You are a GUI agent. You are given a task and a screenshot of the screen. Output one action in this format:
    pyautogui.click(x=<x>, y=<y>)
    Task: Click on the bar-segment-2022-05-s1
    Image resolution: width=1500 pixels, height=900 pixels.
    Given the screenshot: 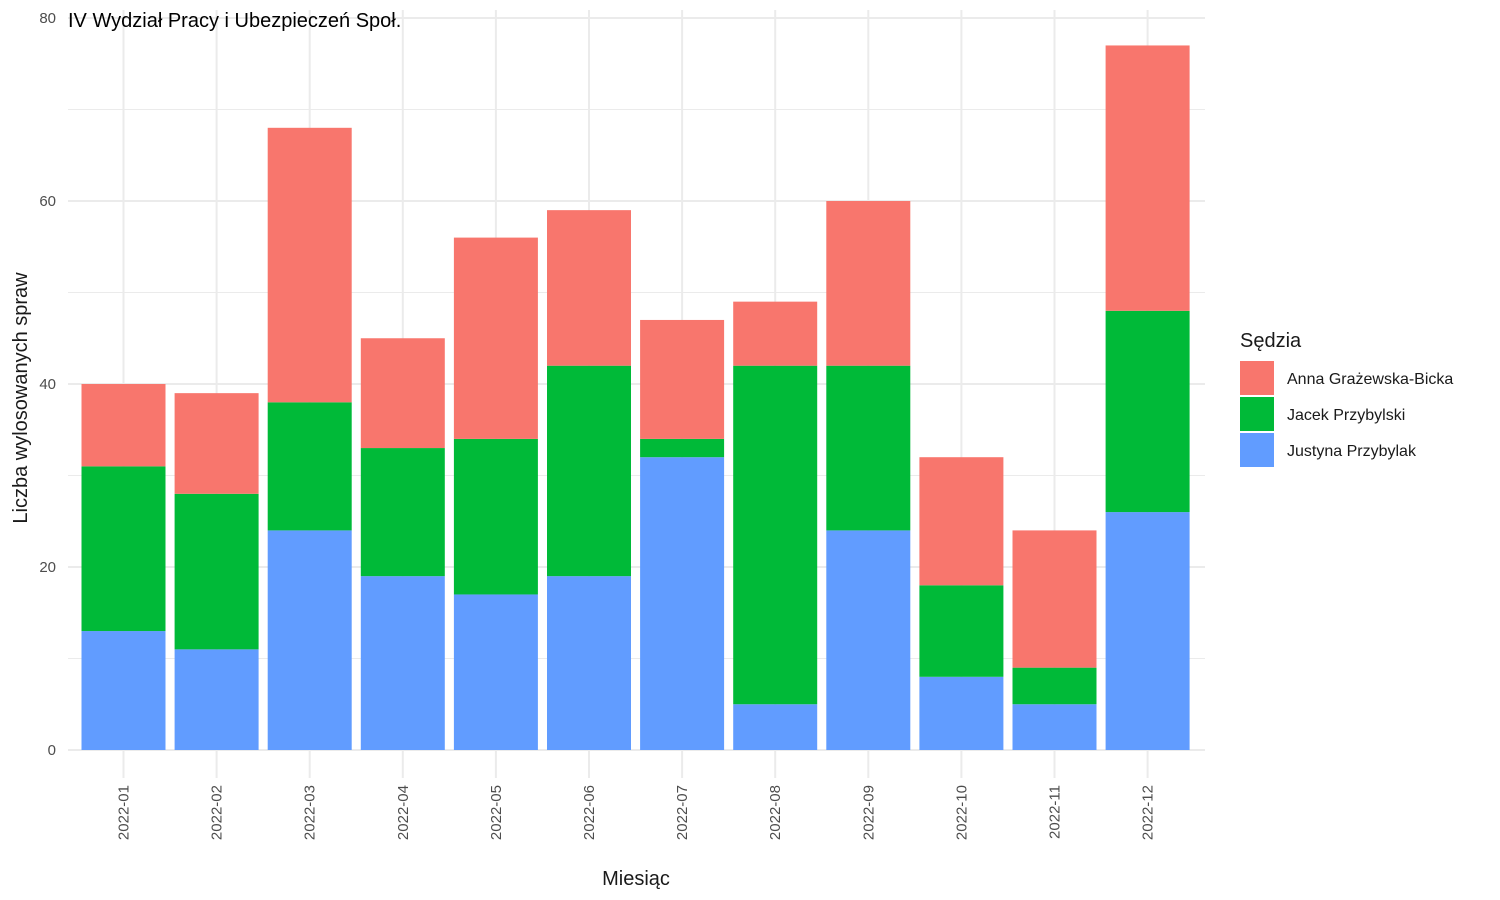 What is the action you would take?
    pyautogui.click(x=495, y=516)
    